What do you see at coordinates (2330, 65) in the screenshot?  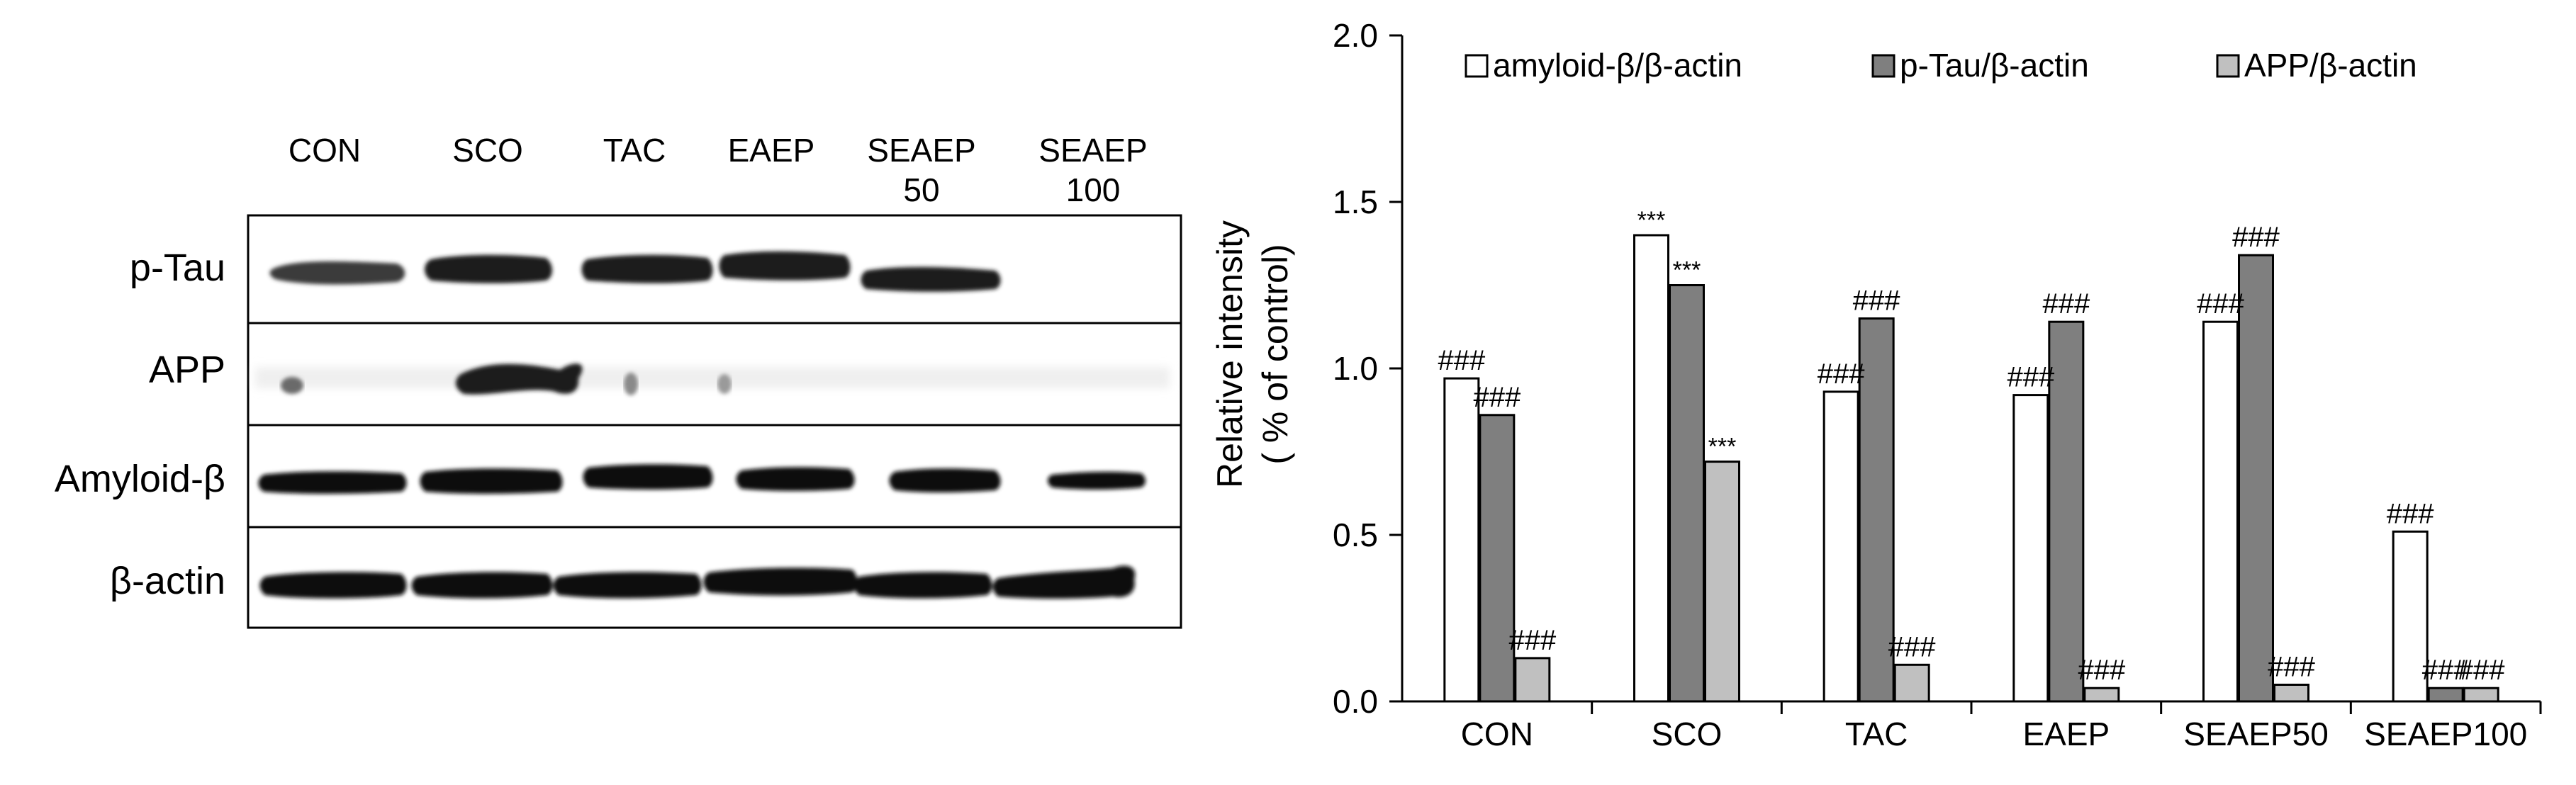 I see `legend-label: APP/β-actin` at bounding box center [2330, 65].